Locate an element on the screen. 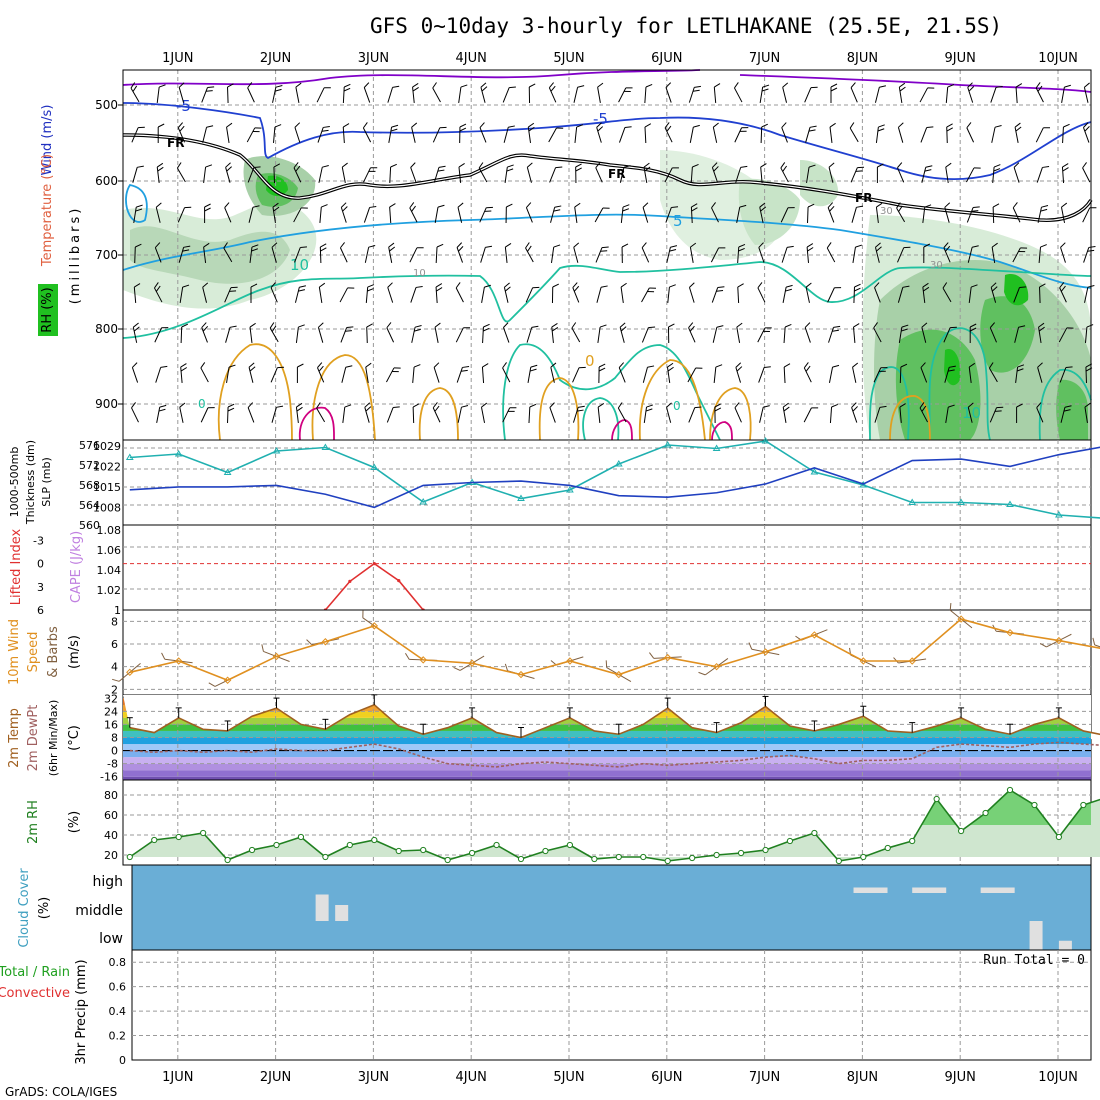 The image size is (1100, 1100). y-tick-wind: 4 is located at coordinates (114, 667).